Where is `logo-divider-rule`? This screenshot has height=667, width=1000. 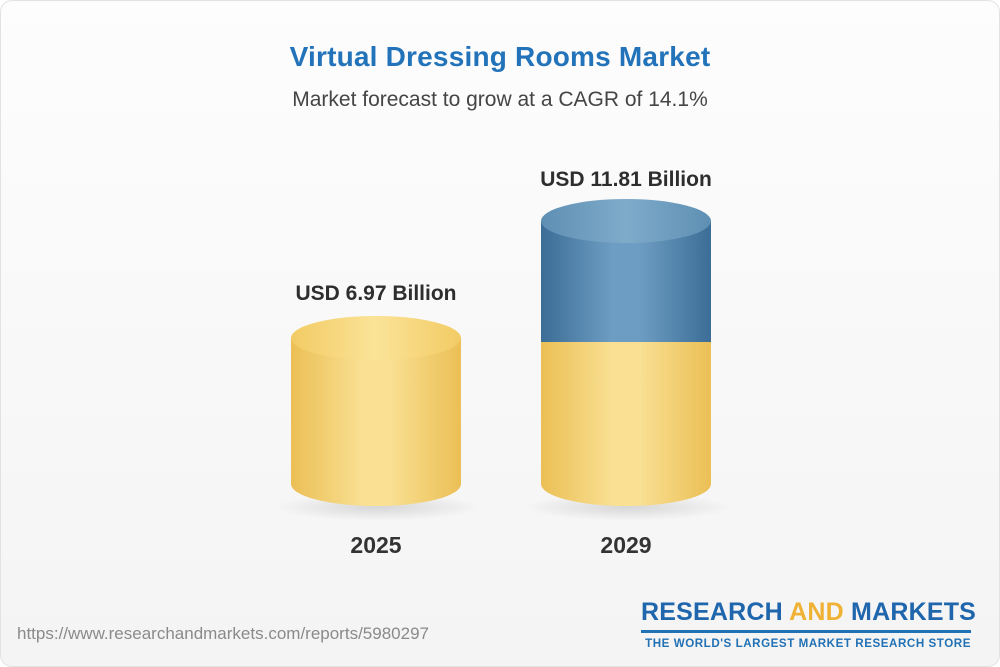 logo-divider-rule is located at coordinates (806, 631).